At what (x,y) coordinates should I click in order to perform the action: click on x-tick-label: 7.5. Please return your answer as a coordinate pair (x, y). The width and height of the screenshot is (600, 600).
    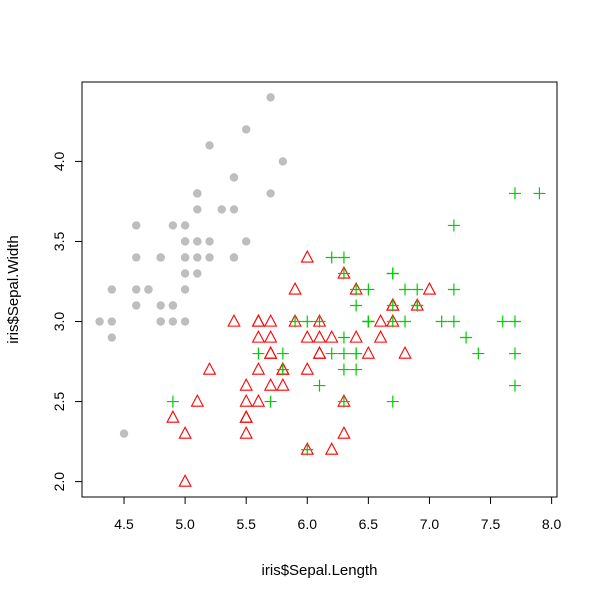
    Looking at the image, I should click on (491, 524).